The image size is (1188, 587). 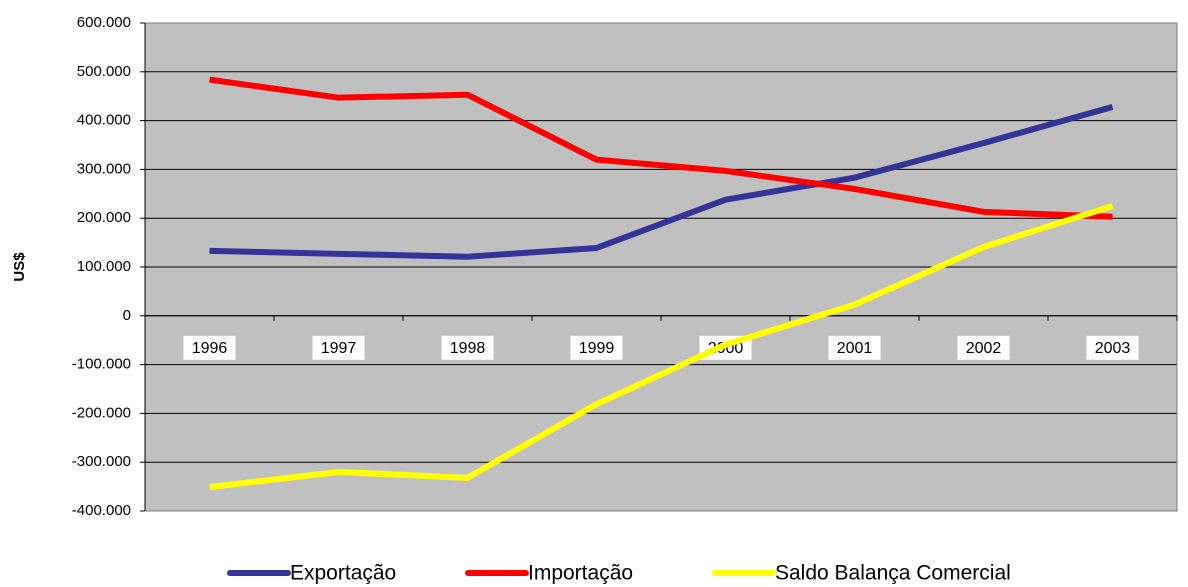 I want to click on y-tick-label: 500.000, so click(x=104, y=71).